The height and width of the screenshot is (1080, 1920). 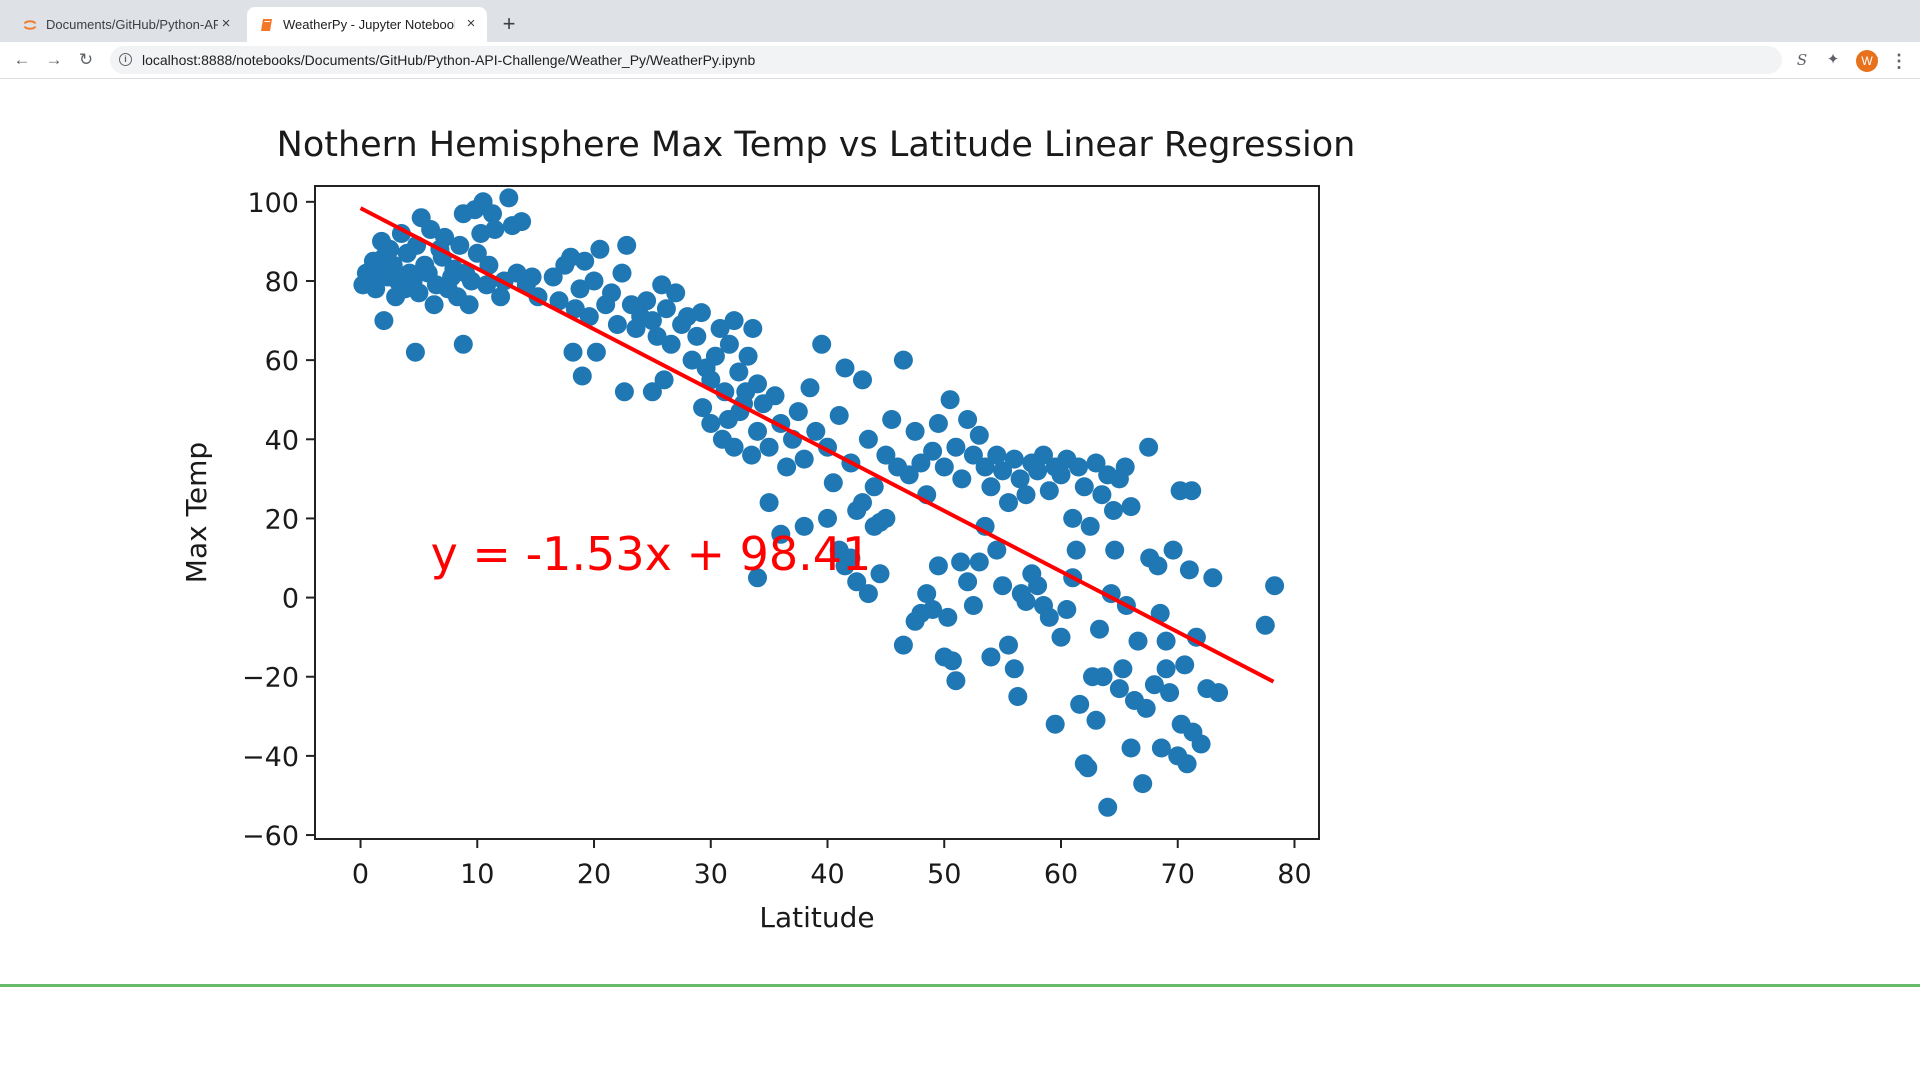 I want to click on info-icon: i, so click(x=125, y=59).